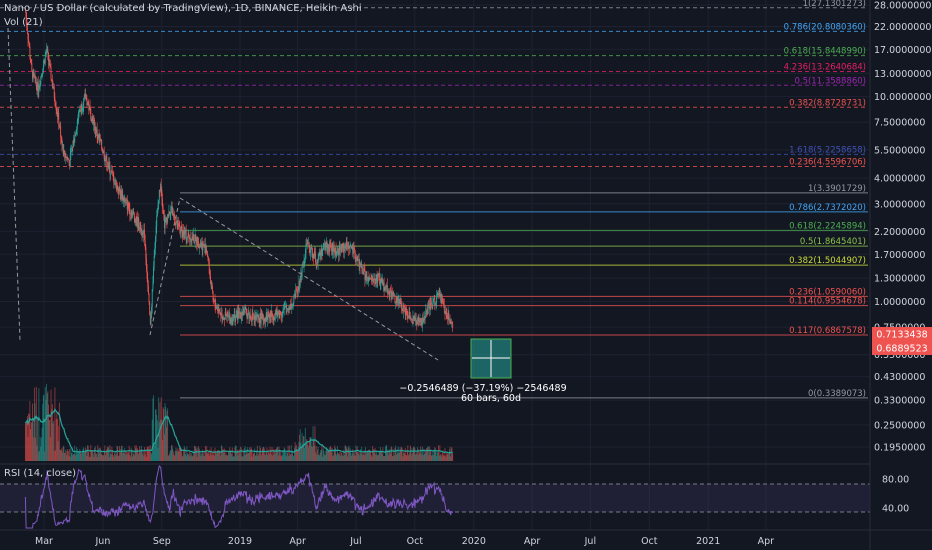  I want to click on fib-level-label: 0.382(8.8728731), so click(827, 103).